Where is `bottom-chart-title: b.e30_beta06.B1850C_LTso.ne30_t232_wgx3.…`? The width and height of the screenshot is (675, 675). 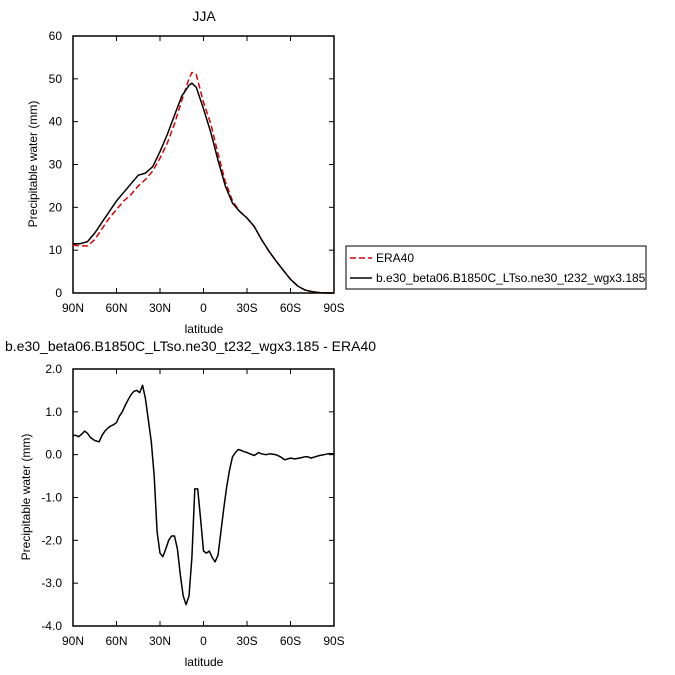
bottom-chart-title: b.e30_beta06.B1850C_LTso.ne30_t232_wgx3.… is located at coordinates (190, 346).